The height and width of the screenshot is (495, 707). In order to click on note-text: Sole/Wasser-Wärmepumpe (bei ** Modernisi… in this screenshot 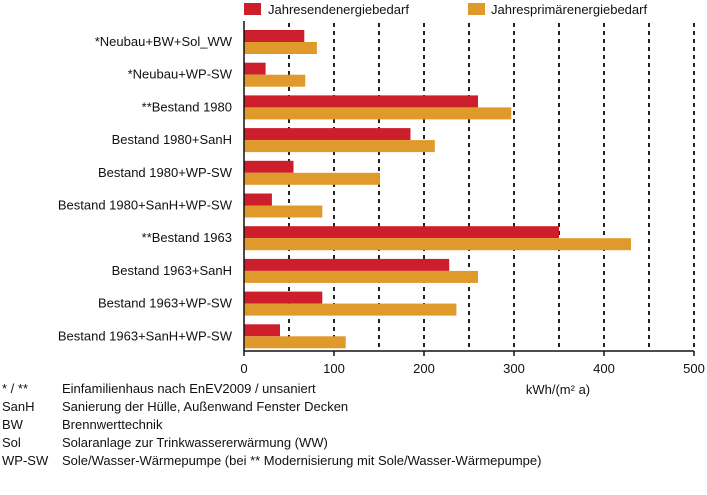, I will do `click(302, 460)`.